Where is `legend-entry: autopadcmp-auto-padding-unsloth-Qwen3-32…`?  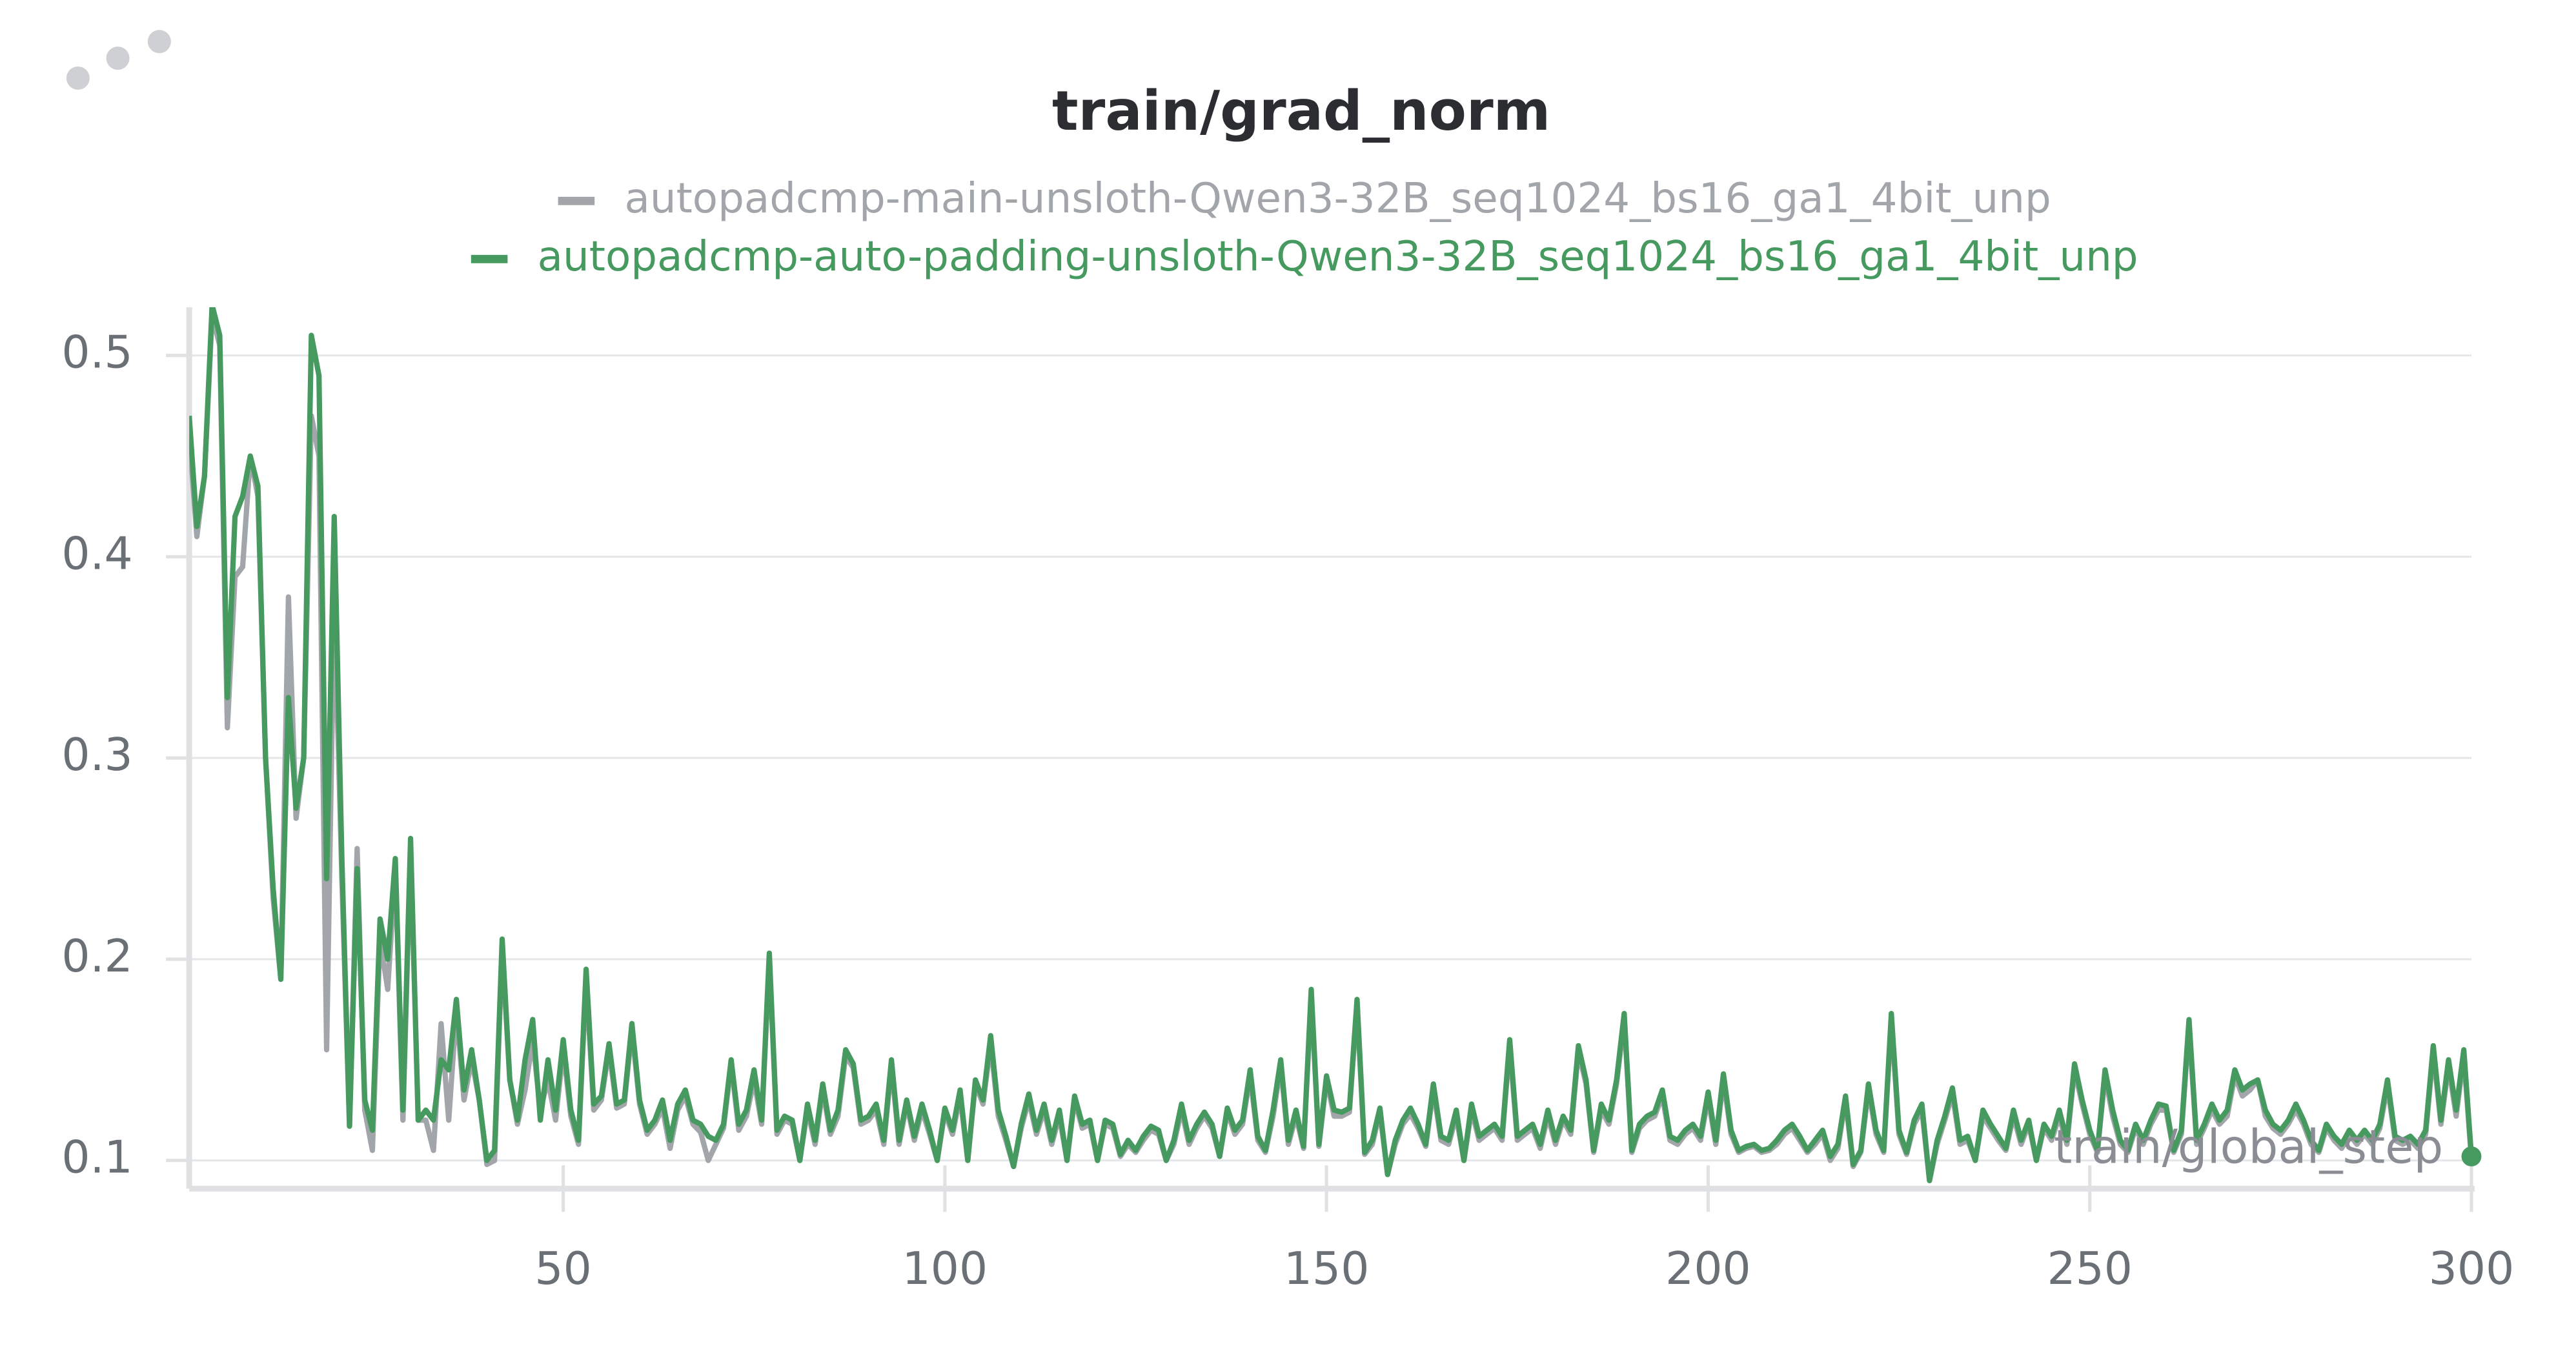 legend-entry: autopadcmp-auto-padding-unsloth-Qwen3-32… is located at coordinates (1304, 256).